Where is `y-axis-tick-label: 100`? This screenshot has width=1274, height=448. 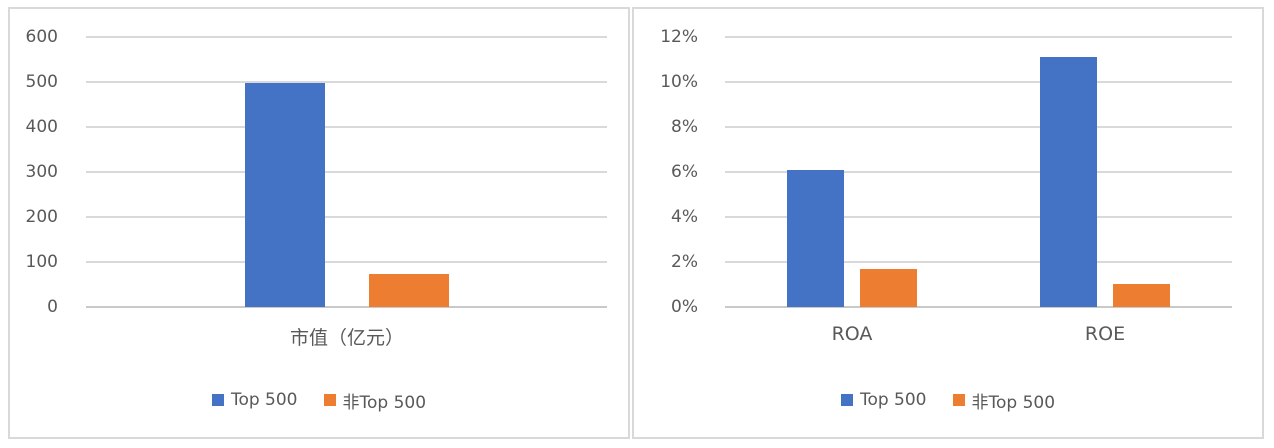
y-axis-tick-label: 100 is located at coordinates (41, 262).